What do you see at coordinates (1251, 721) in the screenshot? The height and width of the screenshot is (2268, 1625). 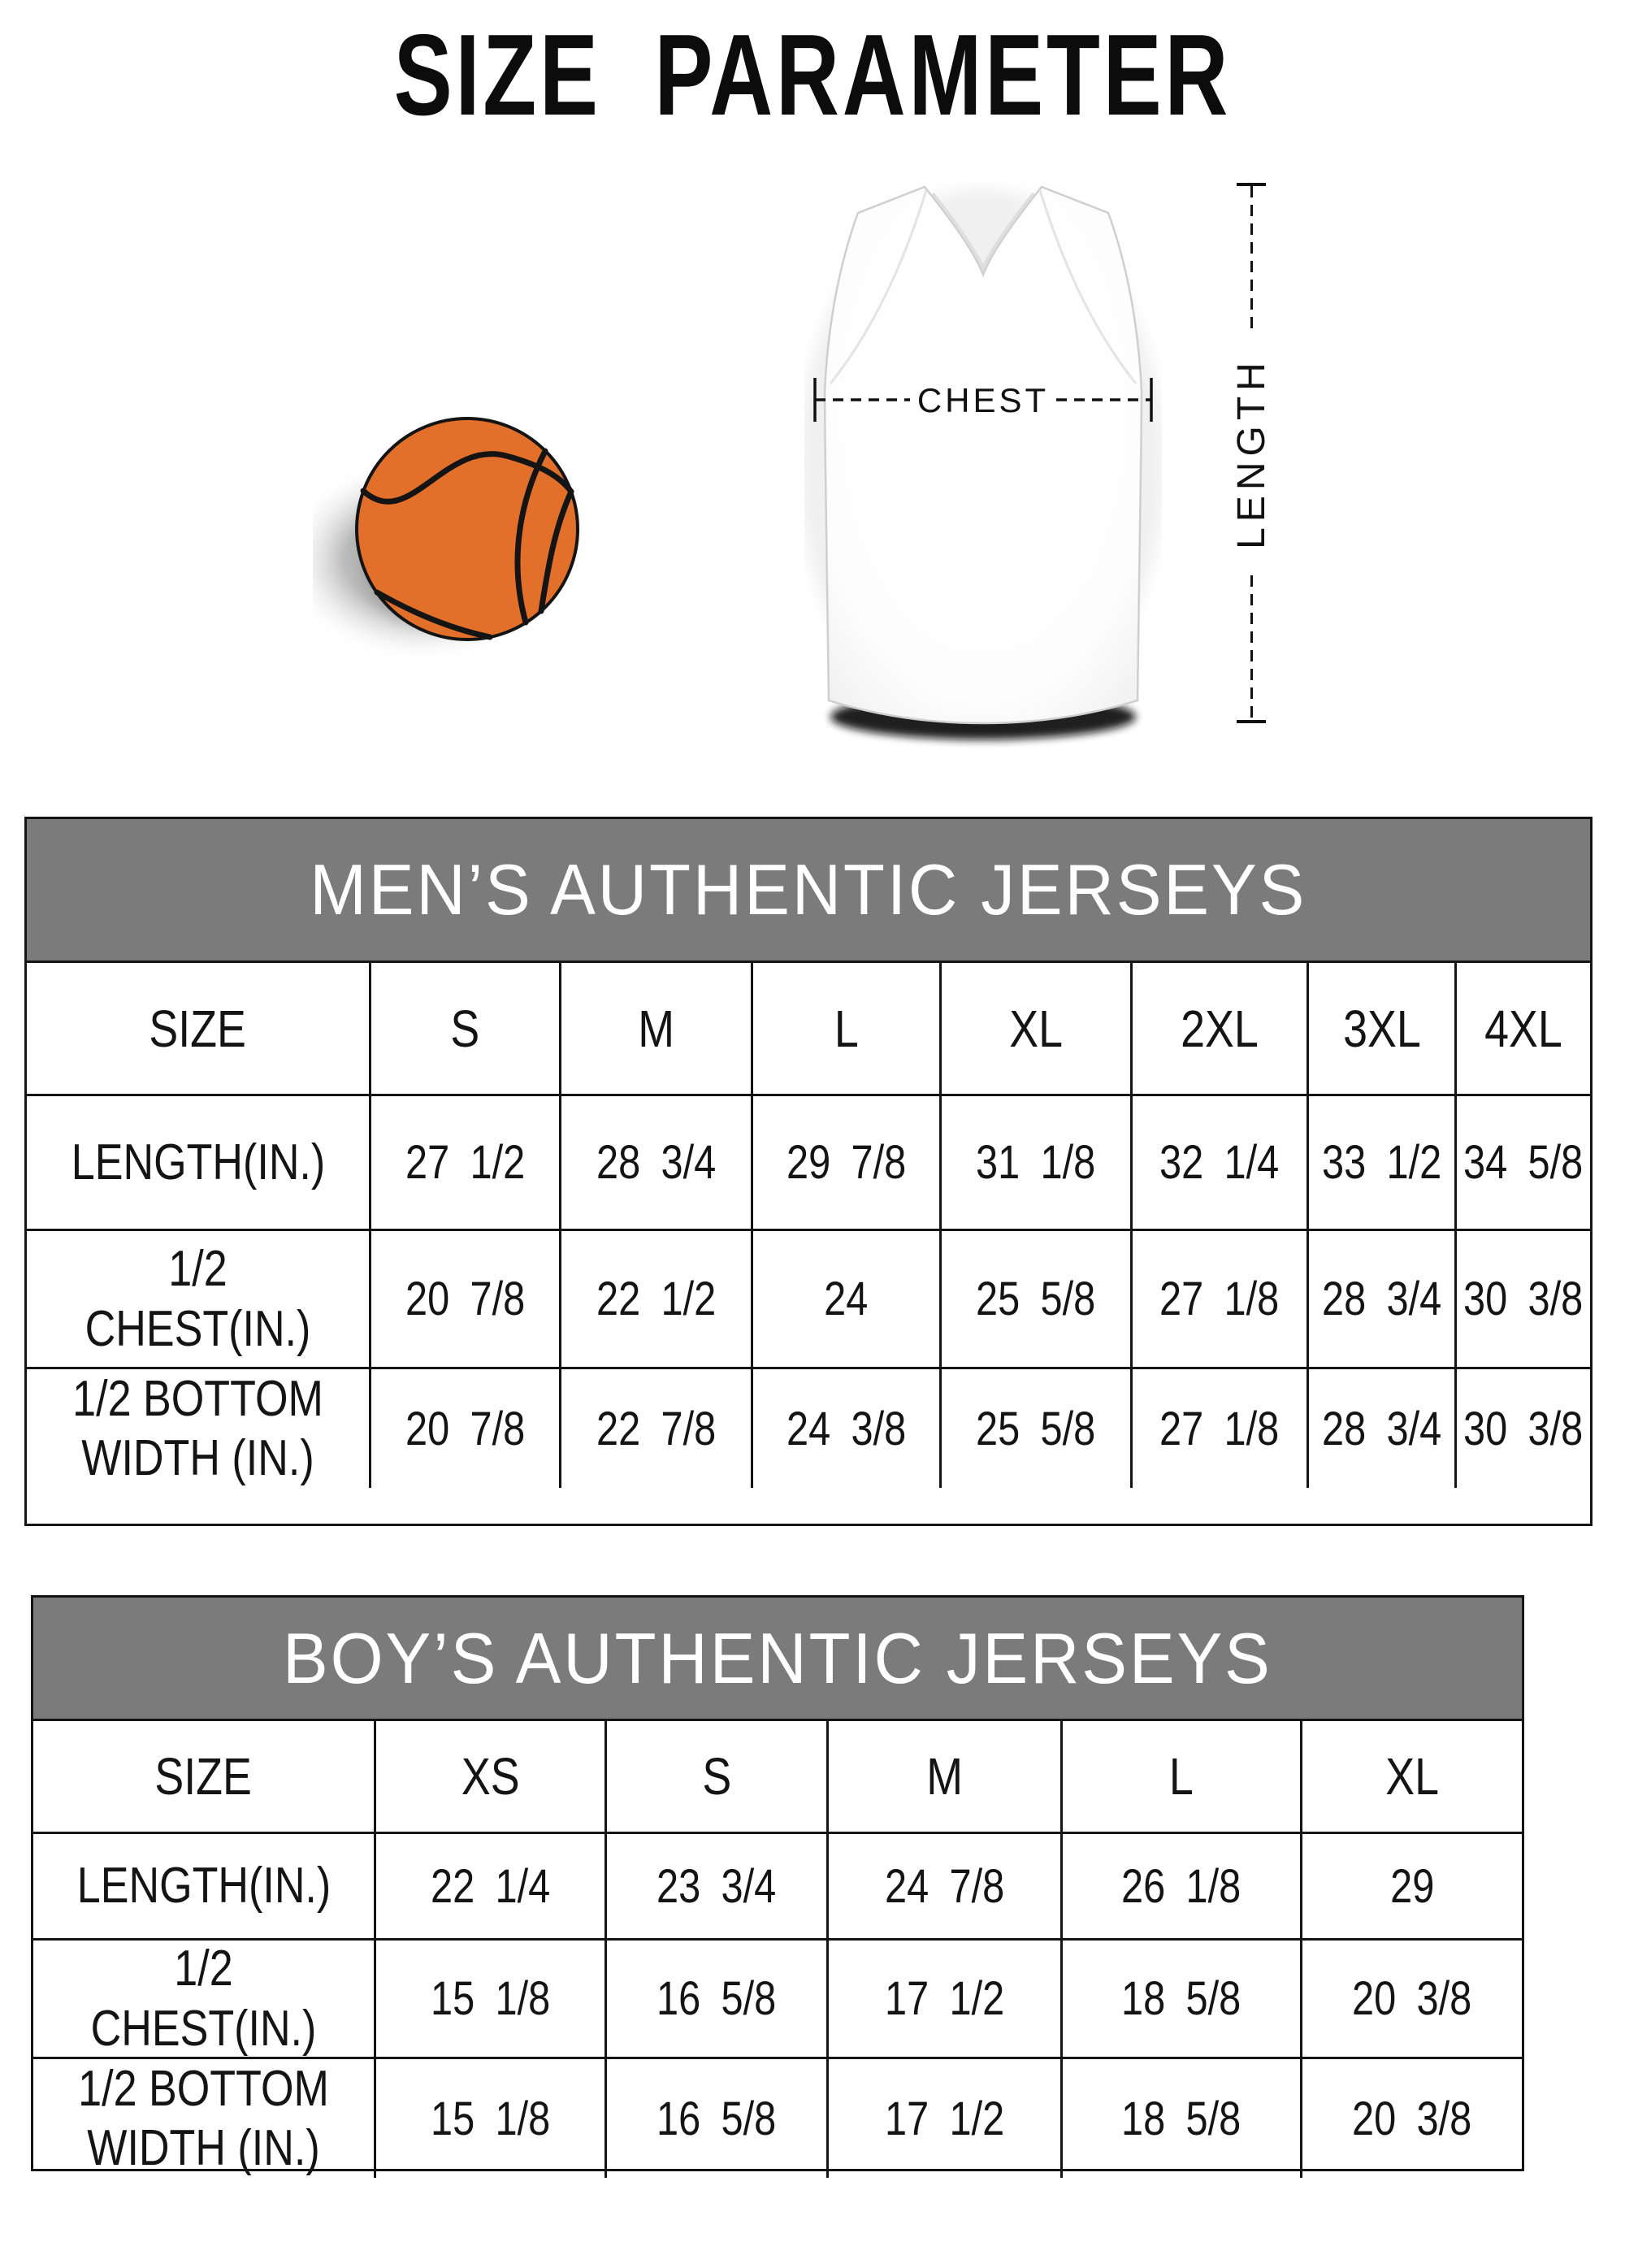 I see `length-bottom-tick` at bounding box center [1251, 721].